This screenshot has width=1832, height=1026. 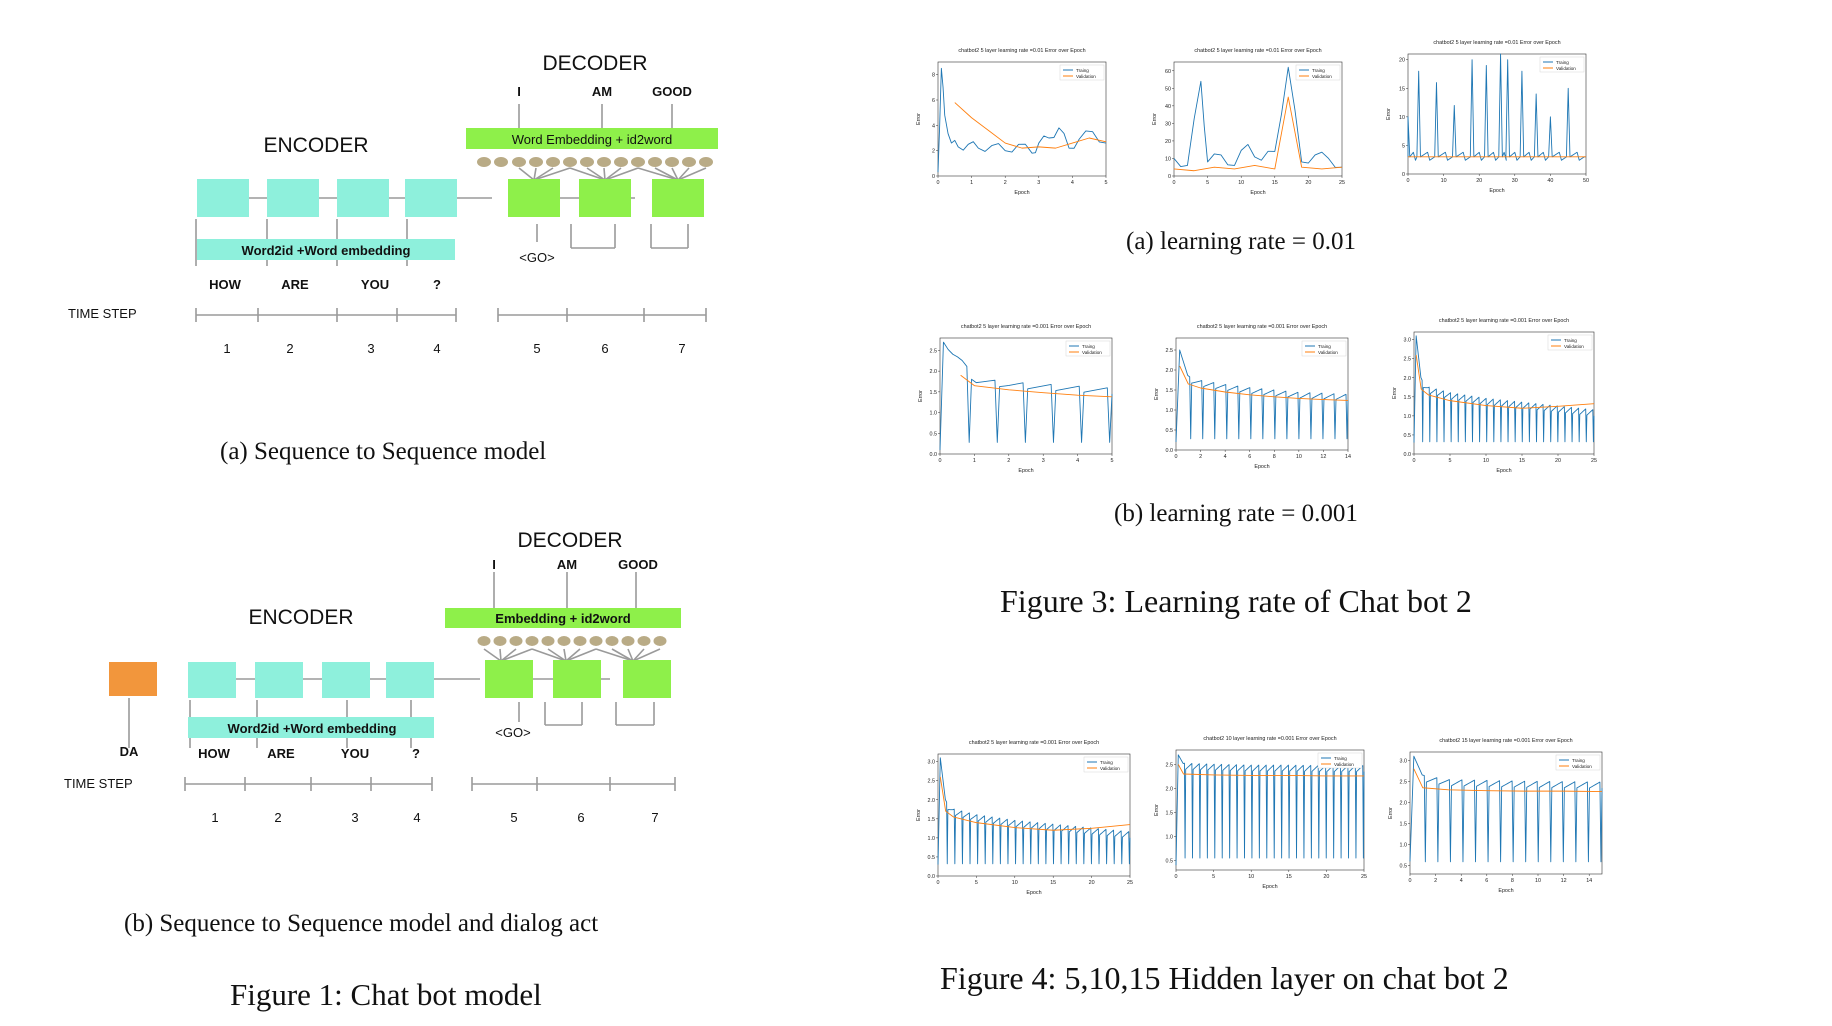 I want to click on y-tick-label: 2.0, so click(x=932, y=801).